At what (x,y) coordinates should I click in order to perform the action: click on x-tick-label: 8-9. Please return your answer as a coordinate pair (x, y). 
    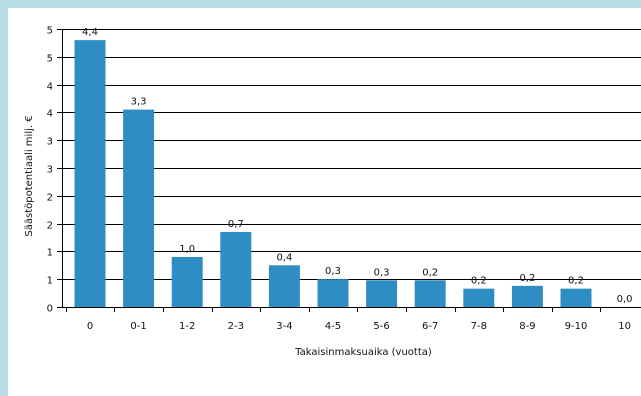
    Looking at the image, I should click on (527, 326).